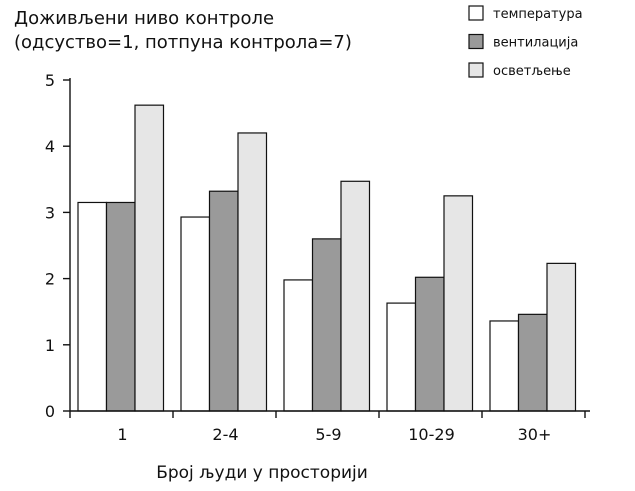 The image size is (635, 491). What do you see at coordinates (431, 434) in the screenshot?
I see `x-tick-label-4: 10-29` at bounding box center [431, 434].